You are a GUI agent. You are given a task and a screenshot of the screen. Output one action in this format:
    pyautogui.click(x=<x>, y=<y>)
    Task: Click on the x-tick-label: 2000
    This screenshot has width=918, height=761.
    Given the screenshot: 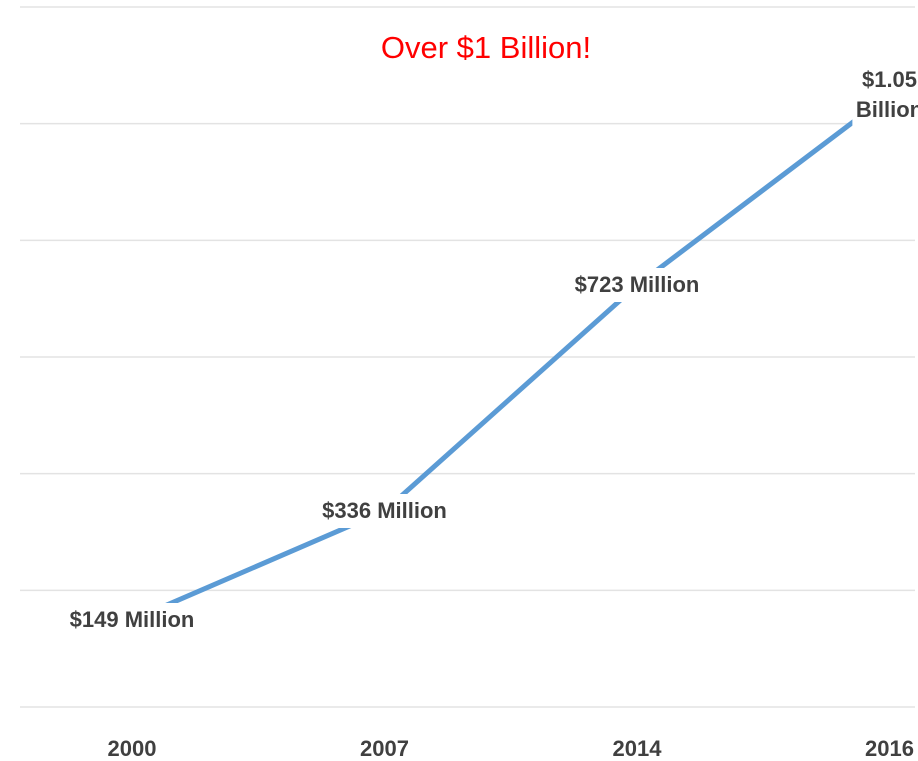 What is the action you would take?
    pyautogui.click(x=132, y=748)
    